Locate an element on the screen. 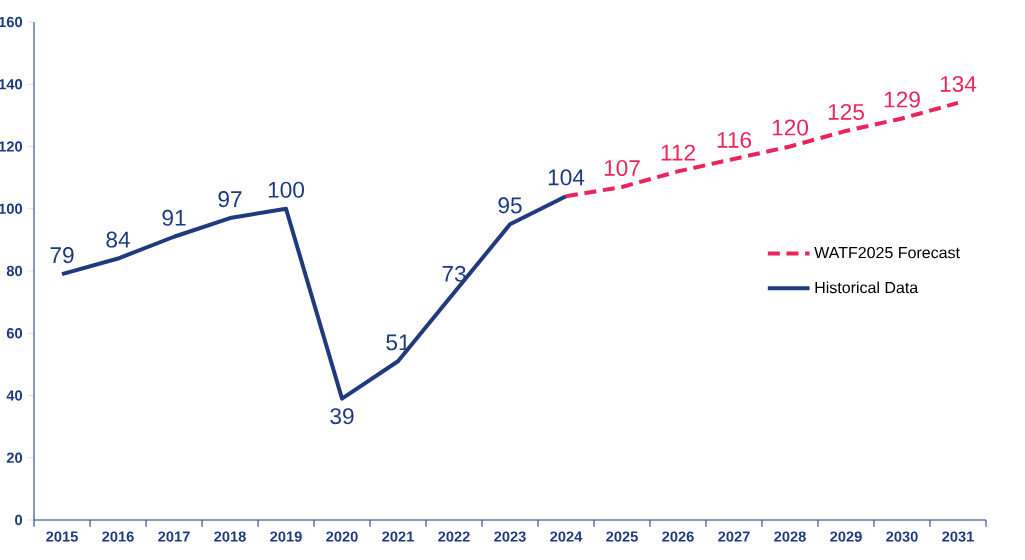  data-label: 120 is located at coordinates (790, 127).